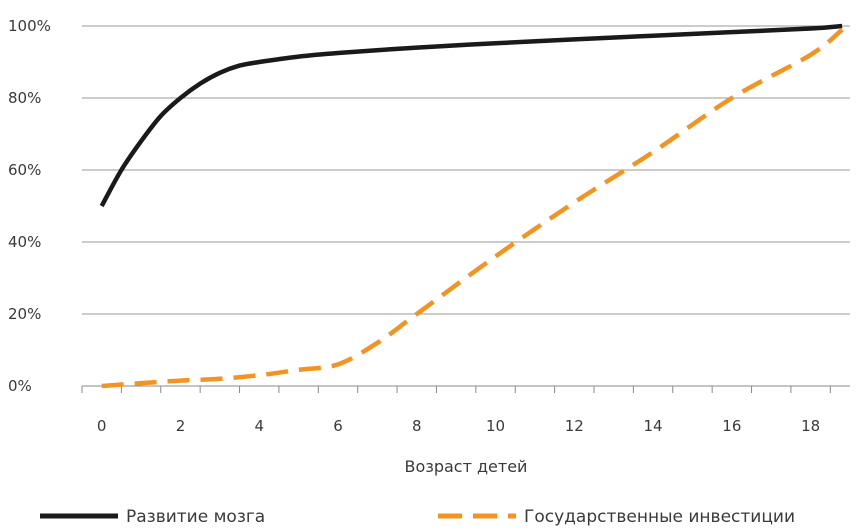  Describe the element at coordinates (495, 426) in the screenshot. I see `x-tick-label: 10` at that location.